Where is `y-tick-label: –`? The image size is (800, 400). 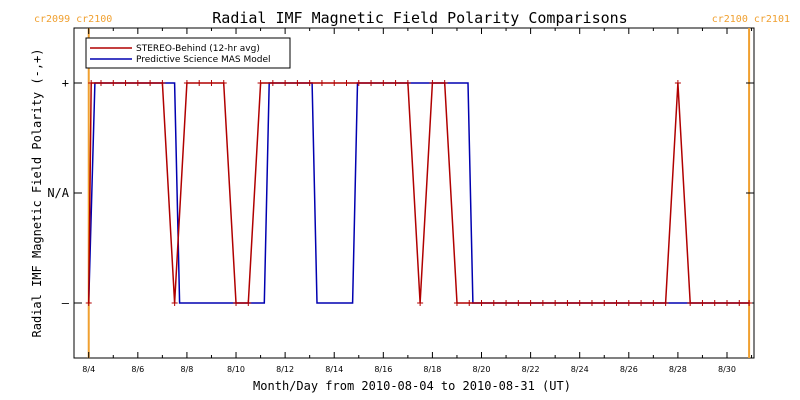 y-tick-label: – is located at coordinates (66, 303).